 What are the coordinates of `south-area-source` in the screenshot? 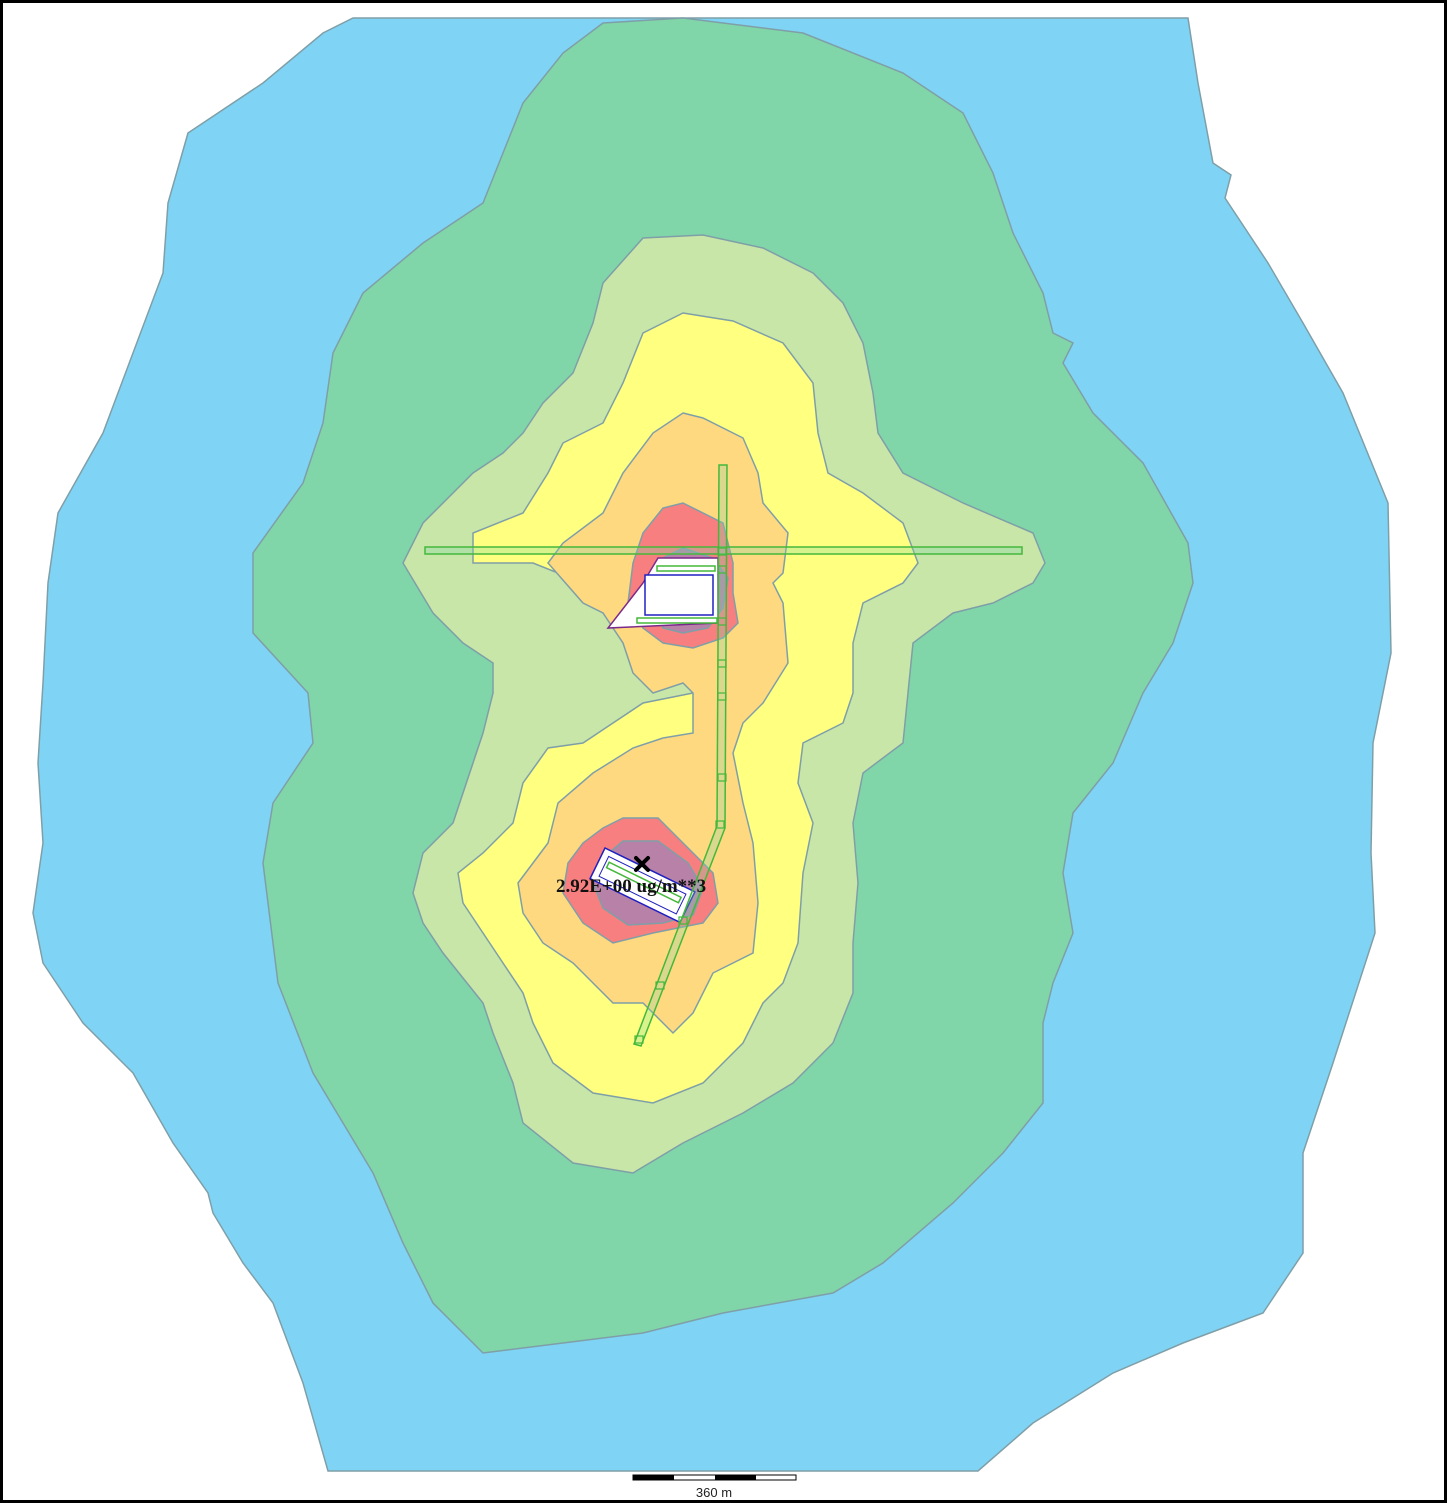 It's located at (644, 882).